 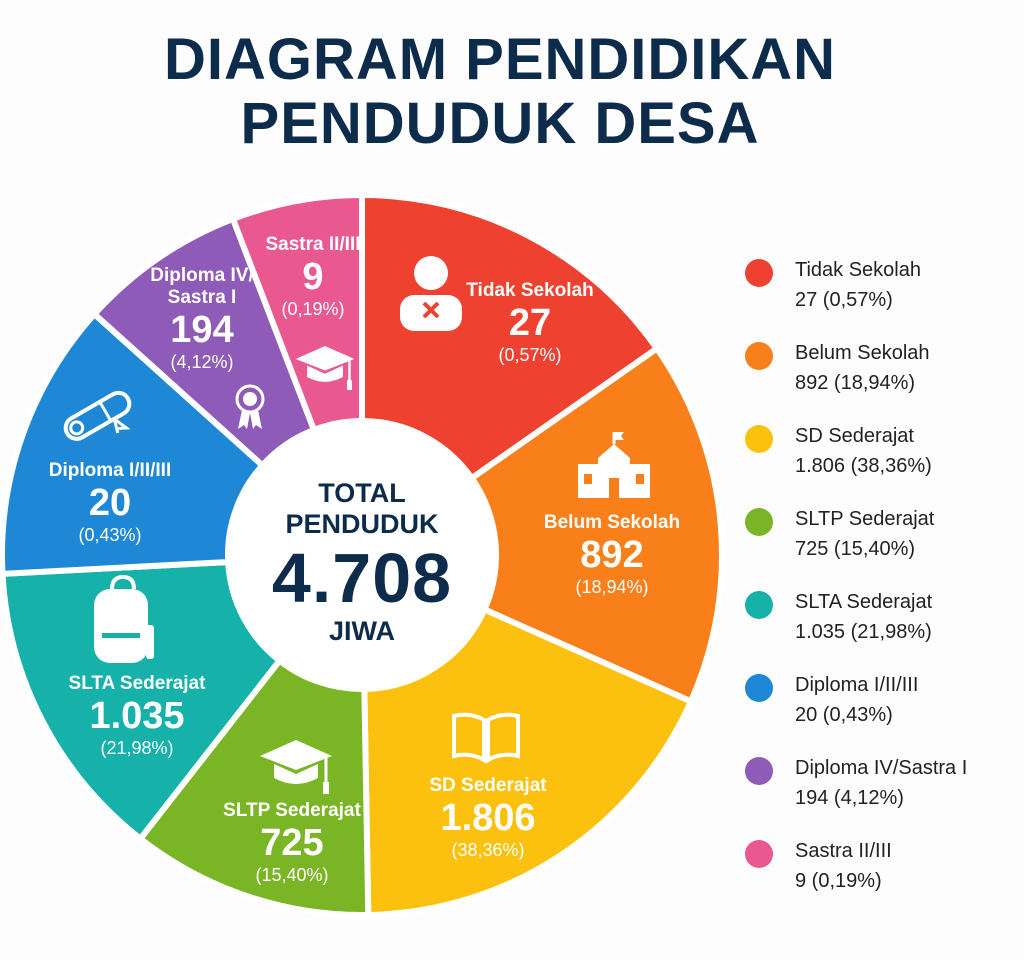 I want to click on slice-percent: (0,19%), so click(x=313, y=309).